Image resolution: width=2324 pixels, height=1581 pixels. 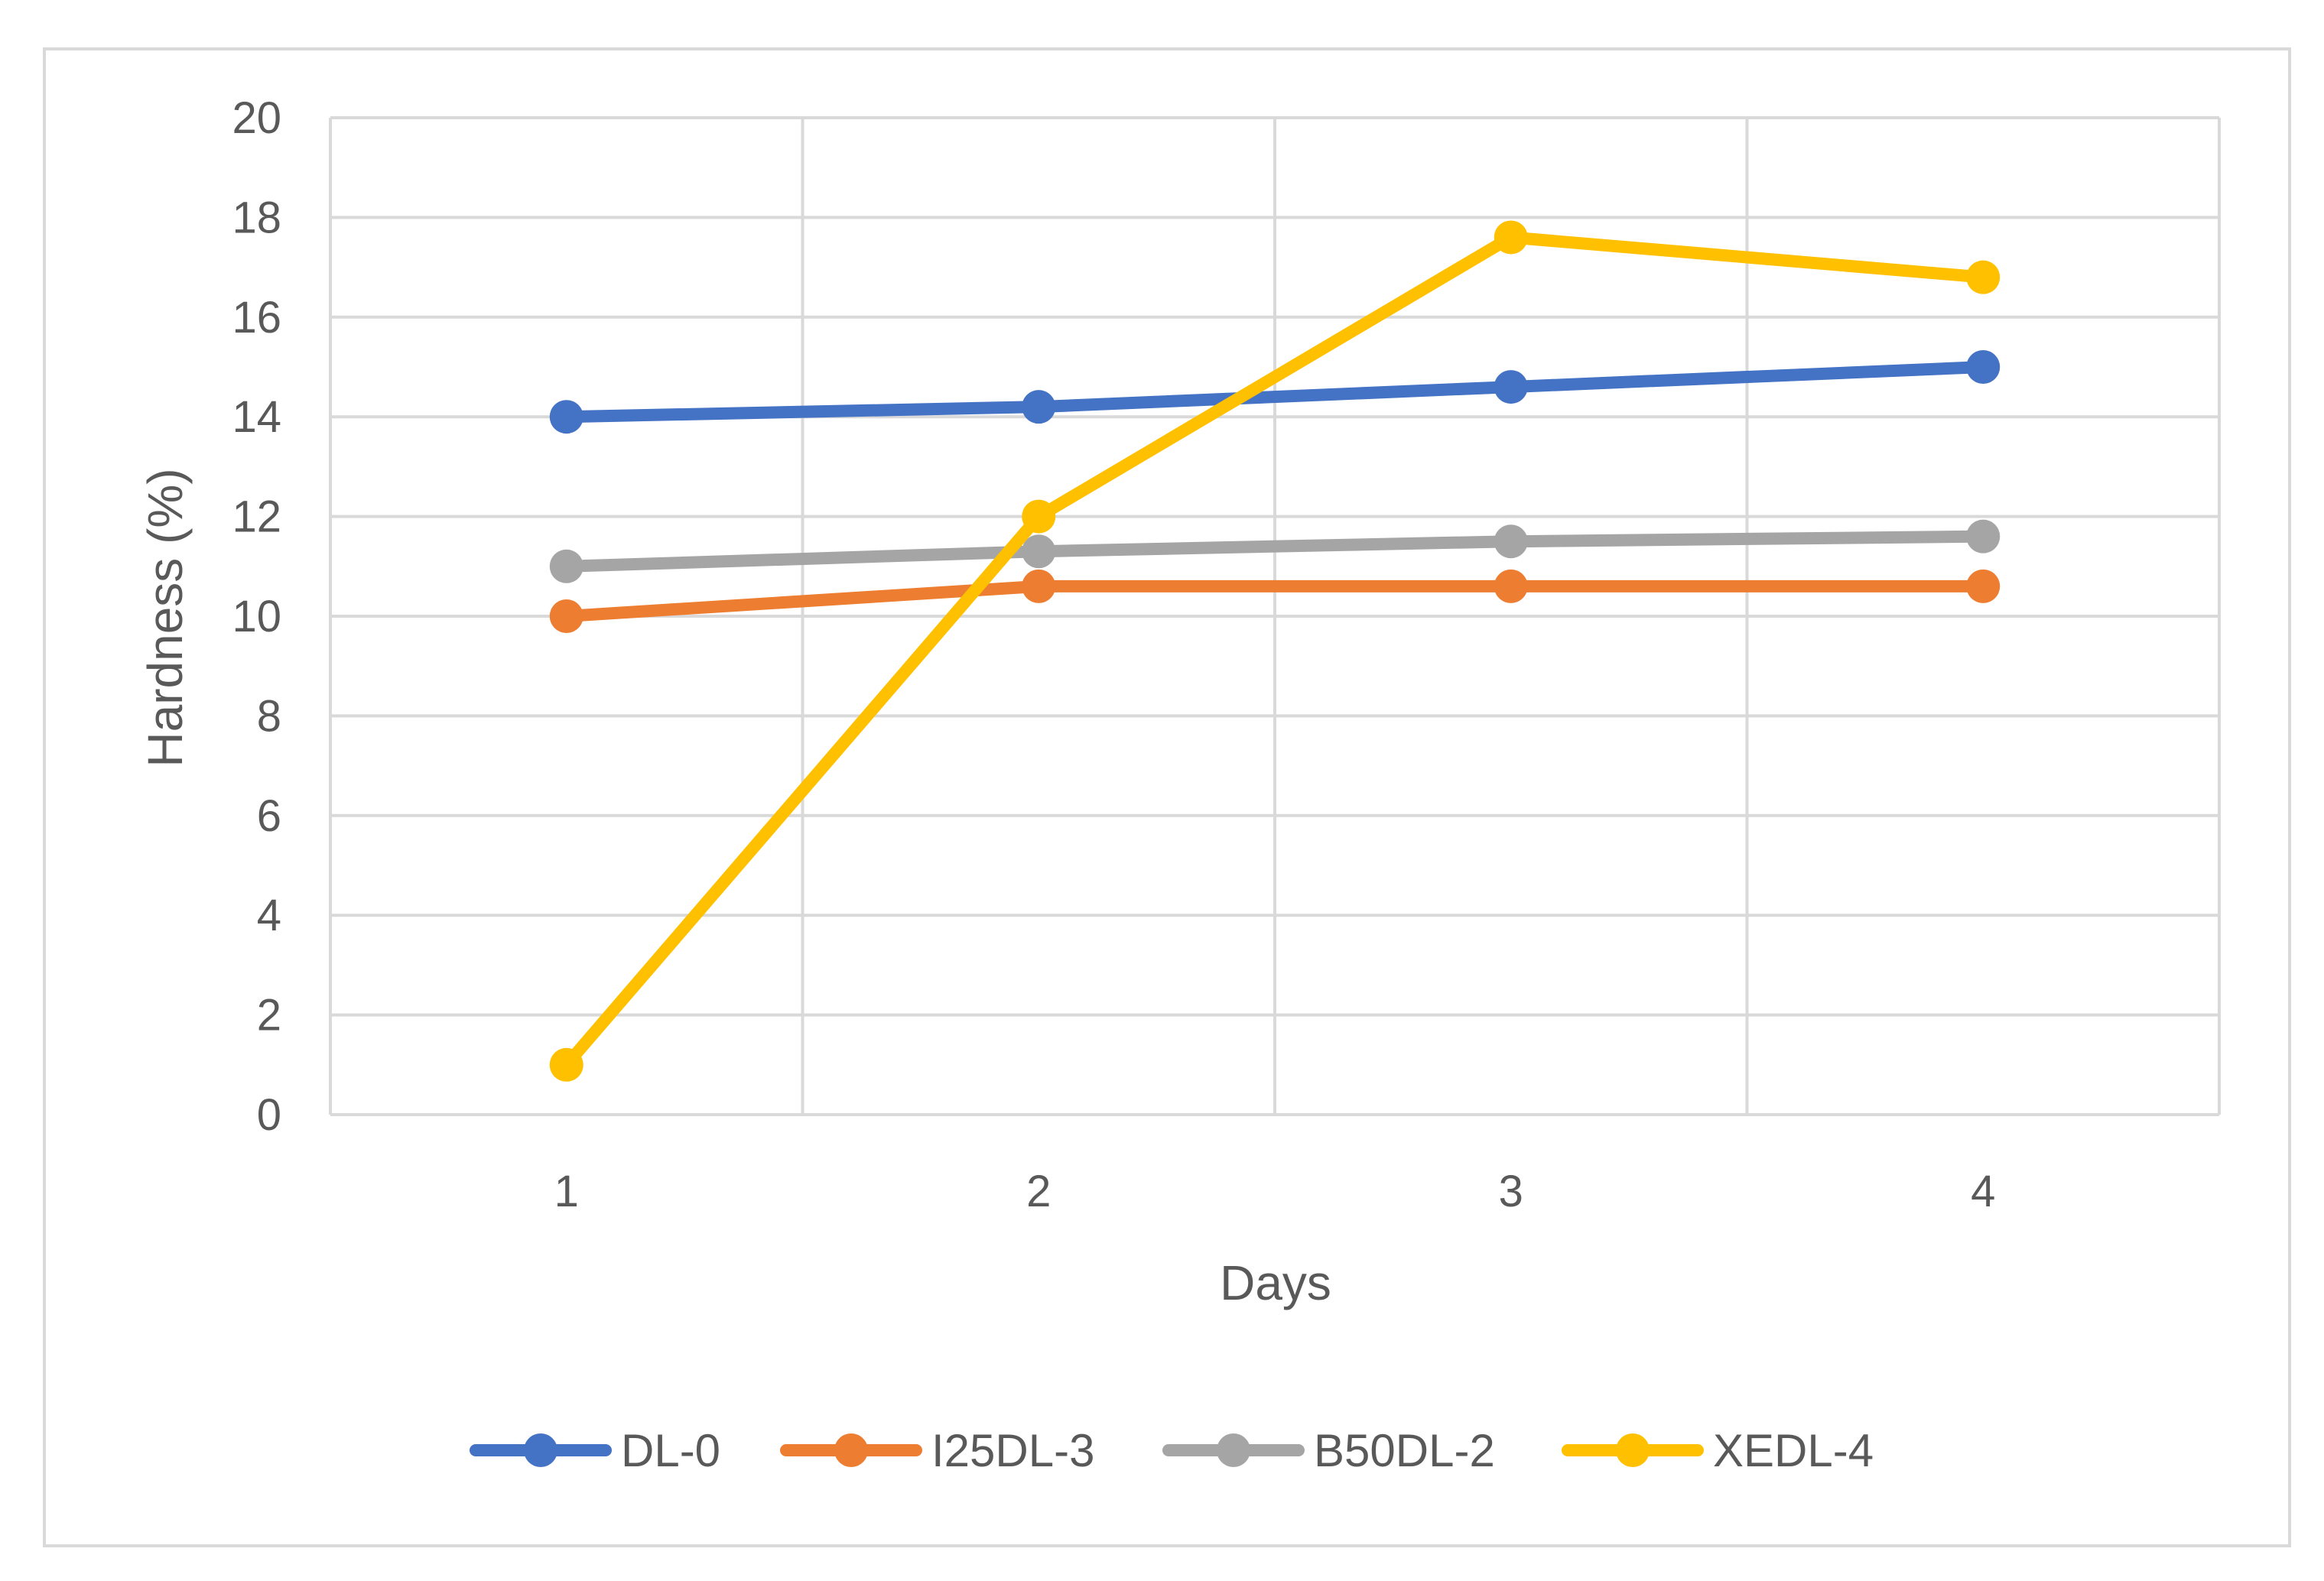 I want to click on y-tick-label: 10, so click(x=256, y=617).